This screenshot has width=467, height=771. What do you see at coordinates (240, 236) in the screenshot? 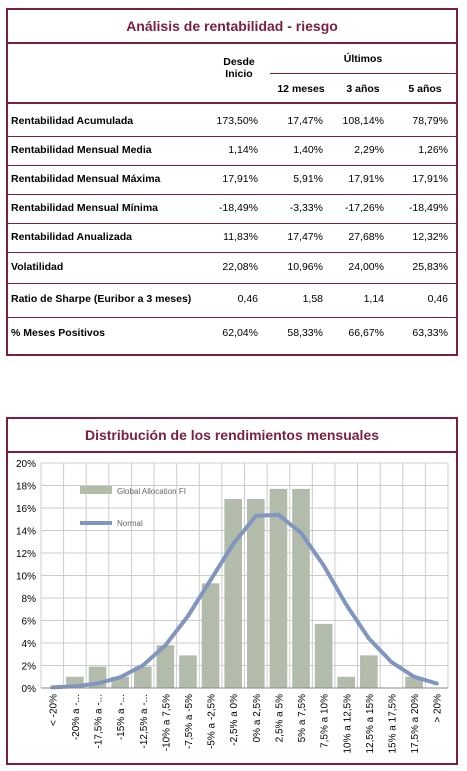
I see `row-value: 11,83%` at bounding box center [240, 236].